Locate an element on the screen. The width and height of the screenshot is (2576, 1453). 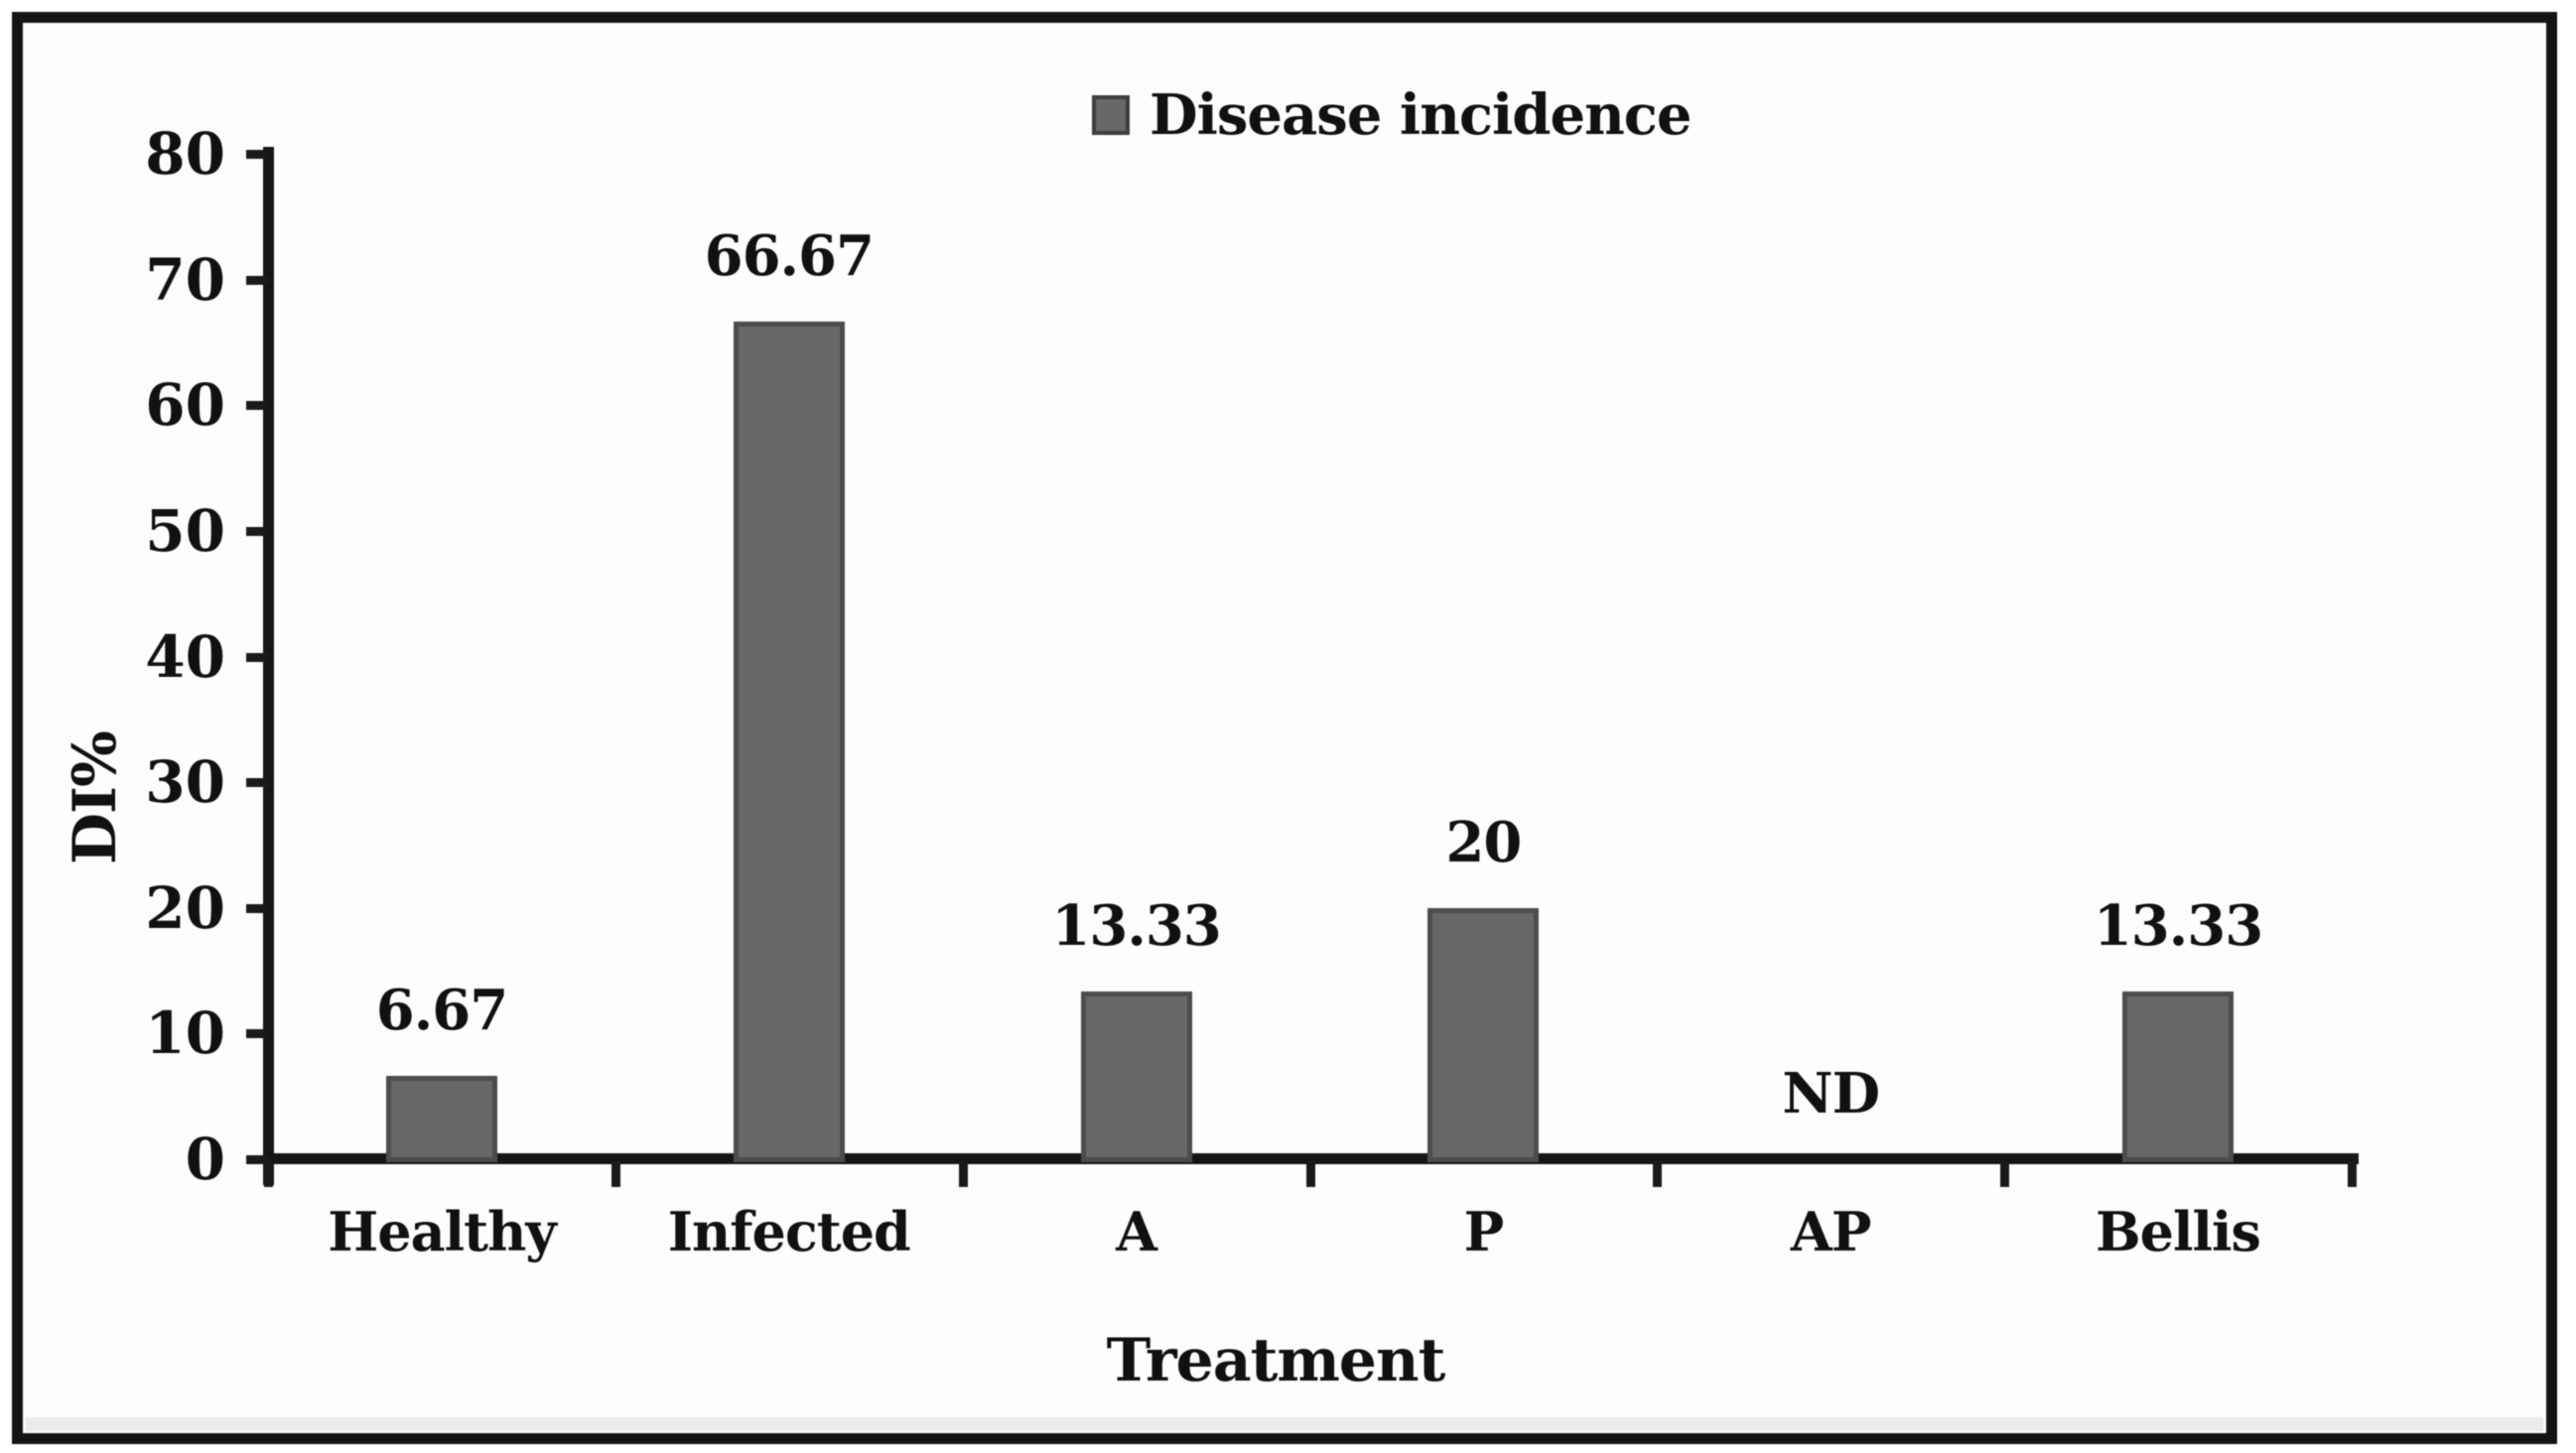
x-axis-title: Treatment is located at coordinates (1276, 1360).